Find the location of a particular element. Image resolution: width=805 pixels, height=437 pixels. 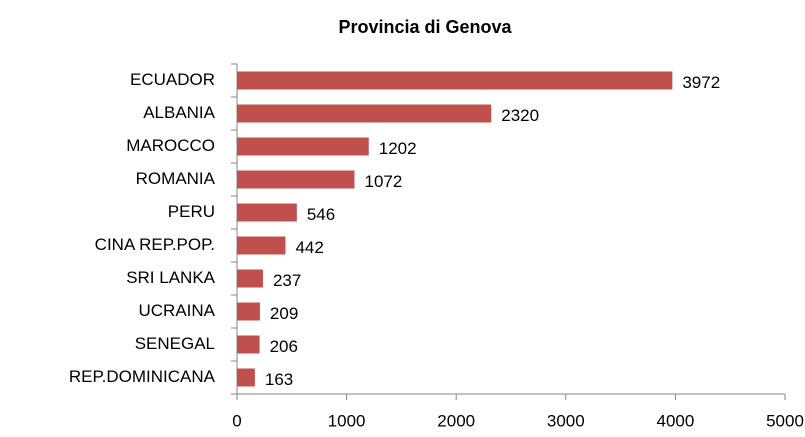

y-tick-label: ECUADOR is located at coordinates (172, 79).